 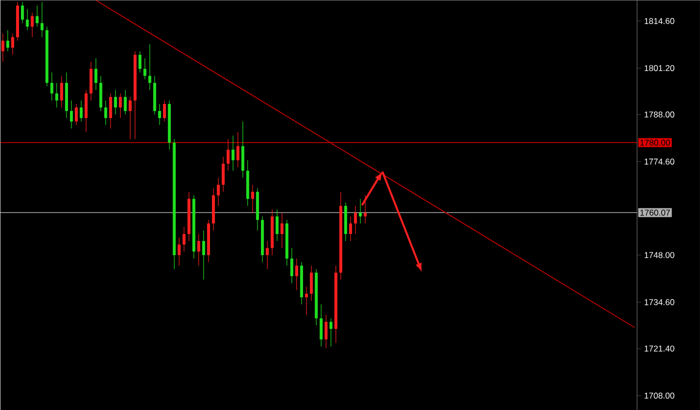 I want to click on y-tick-label: 1788.00, so click(x=659, y=114).